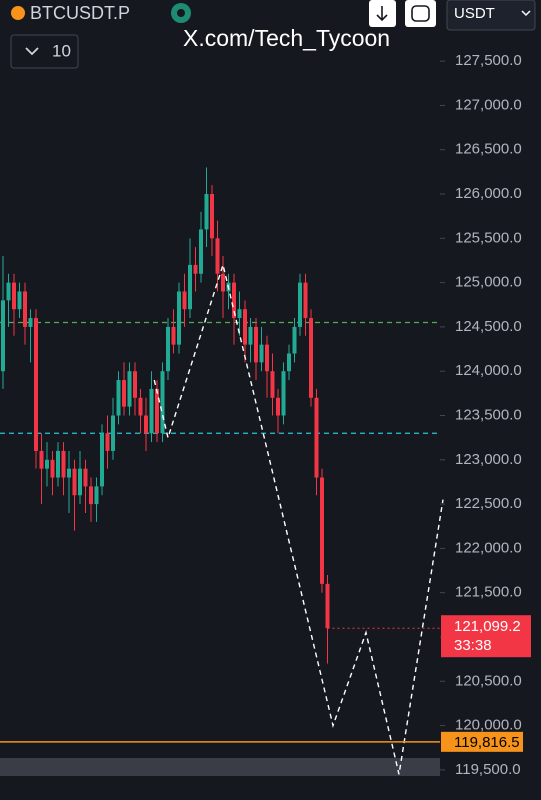 This screenshot has height=800, width=541. What do you see at coordinates (488, 282) in the screenshot?
I see `y-tick-label: 125,000.0` at bounding box center [488, 282].